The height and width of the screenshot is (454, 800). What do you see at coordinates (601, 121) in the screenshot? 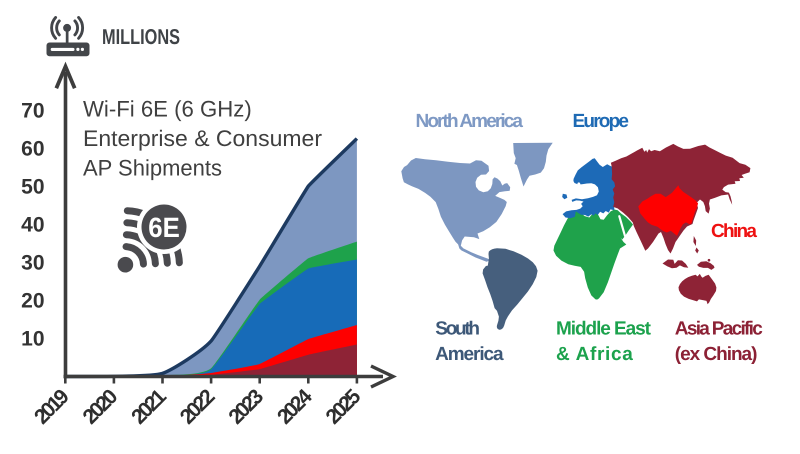
I see `svg-text: Europe` at bounding box center [601, 121].